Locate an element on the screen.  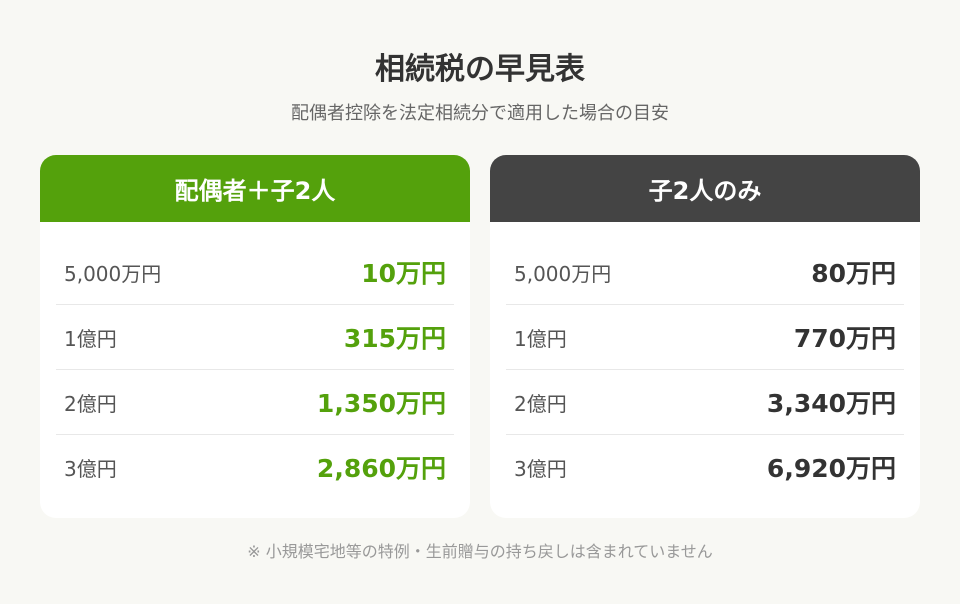
table-row: 2億円 3,340万円 is located at coordinates (705, 402).